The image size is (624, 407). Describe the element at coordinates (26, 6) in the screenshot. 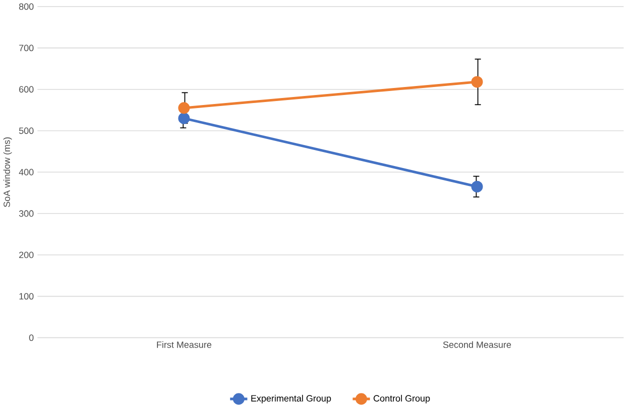

I see `y-tick-label: 800` at that location.